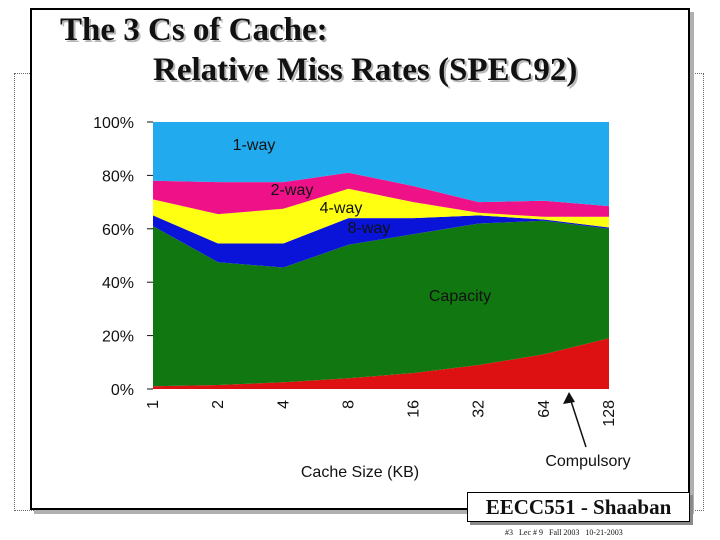 This screenshot has height=540, width=720. What do you see at coordinates (609, 413) in the screenshot?
I see `x-tick-label: 128` at bounding box center [609, 413].